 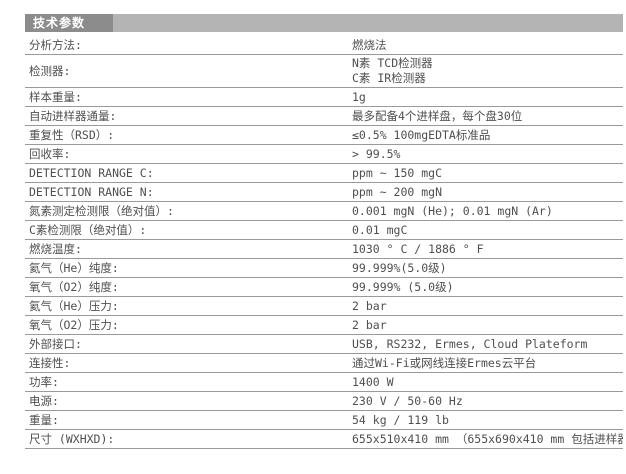 I want to click on spec-value: 99.999% (5.0级), so click(x=486, y=287).